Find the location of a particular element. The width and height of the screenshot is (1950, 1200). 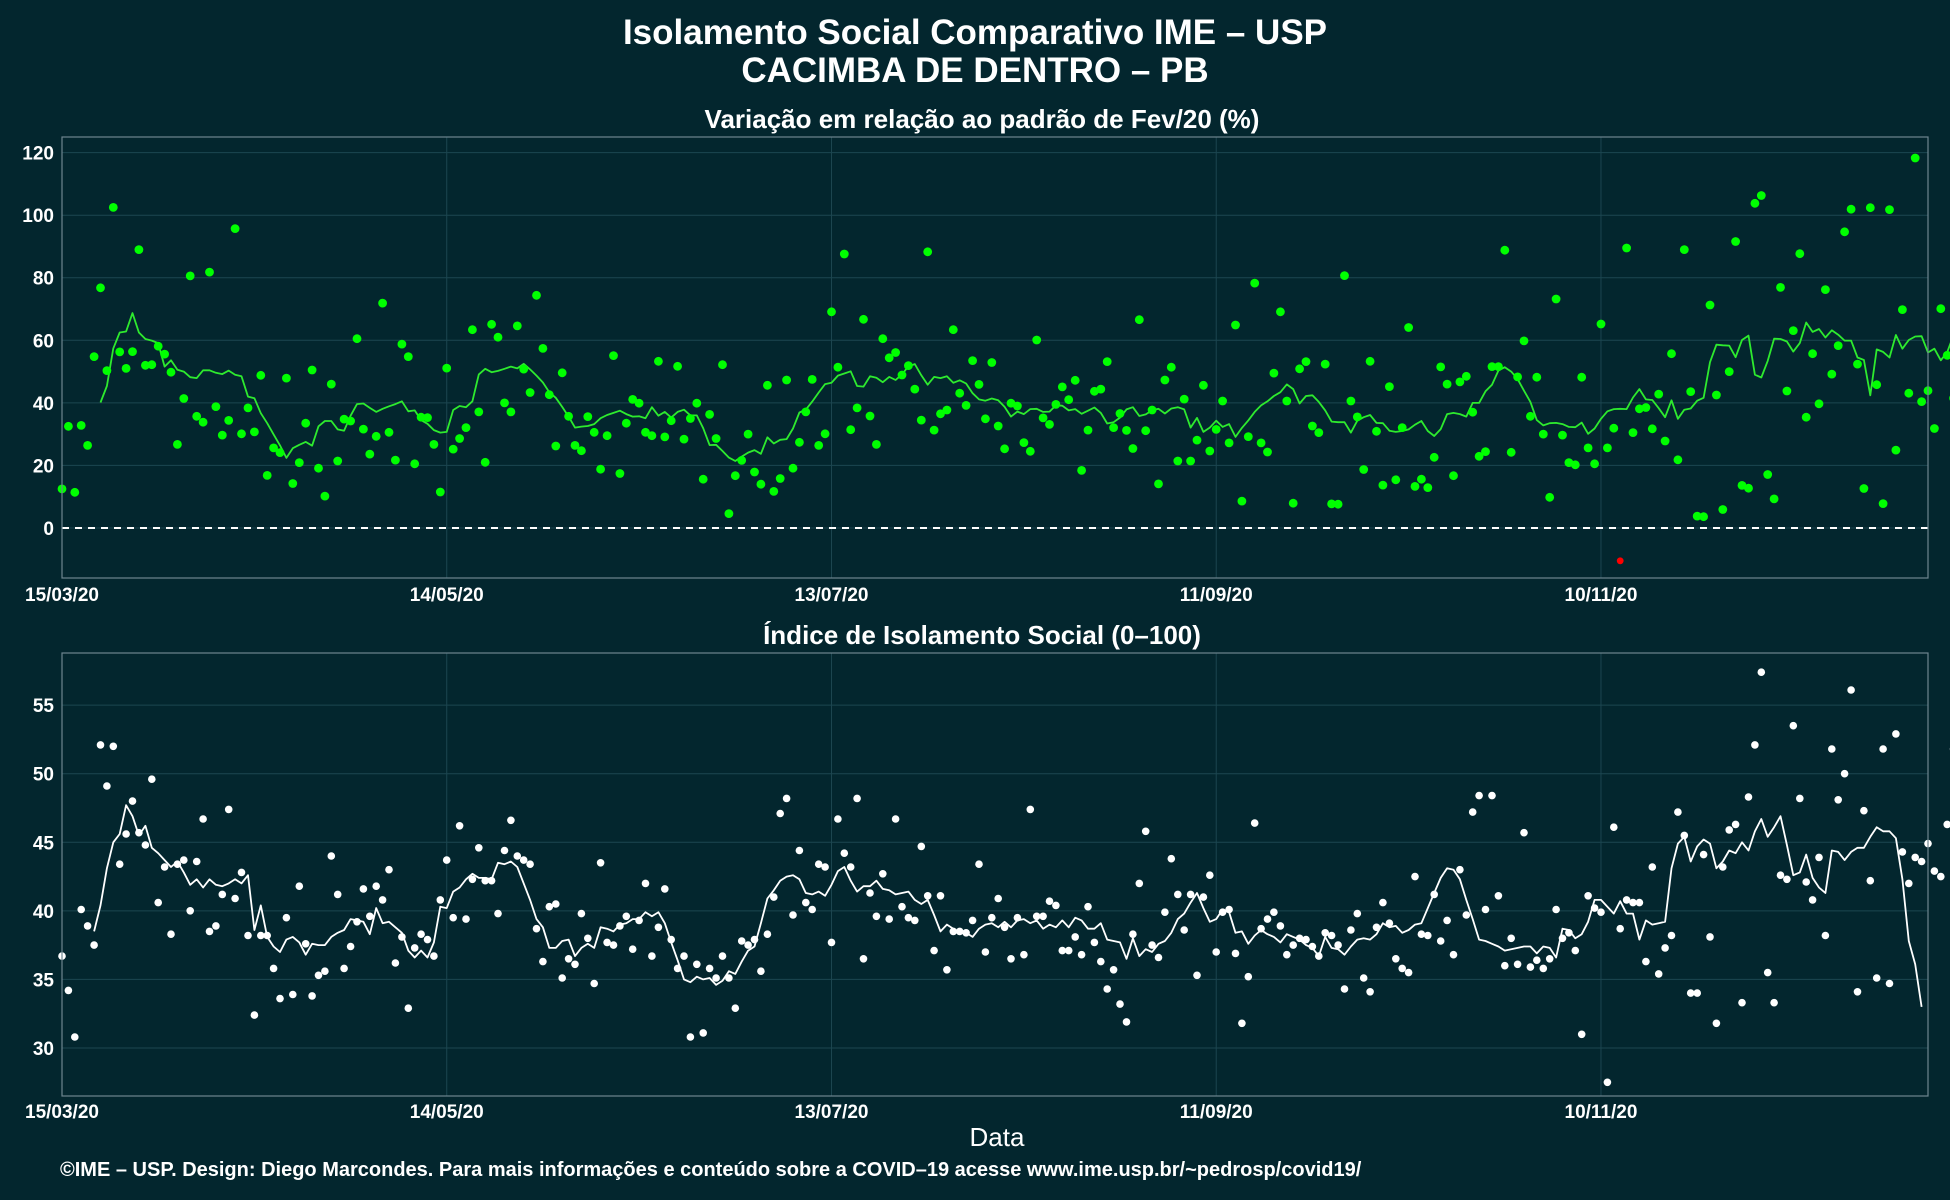

x-tick-label: 13/07/20 is located at coordinates (832, 595).